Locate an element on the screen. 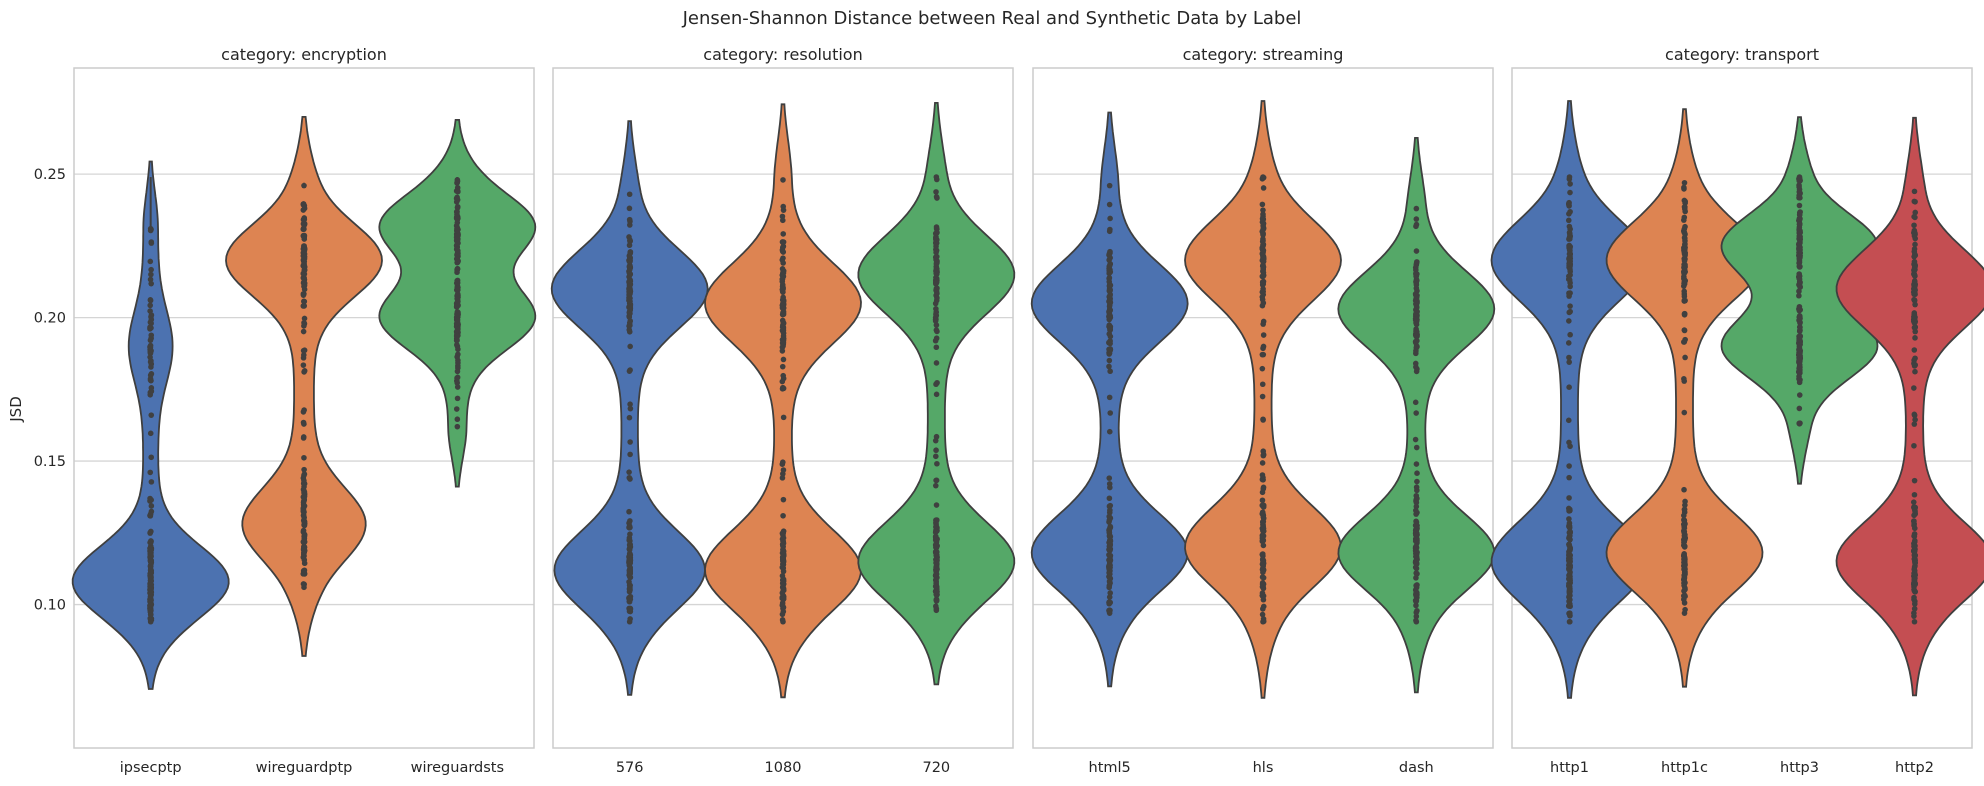  violin-body is located at coordinates (783, 401).